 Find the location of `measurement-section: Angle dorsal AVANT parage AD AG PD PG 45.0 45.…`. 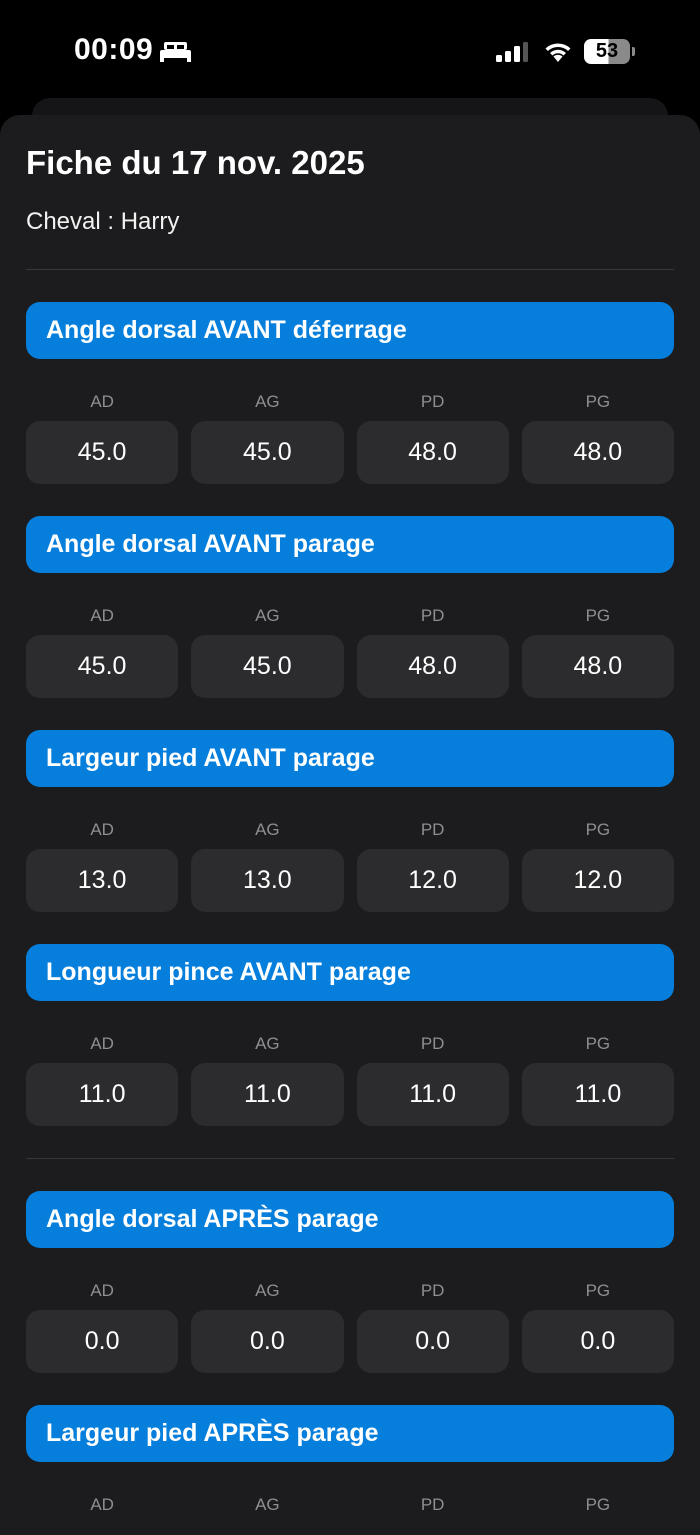

measurement-section: Angle dorsal AVANT parage AD AG PD PG 45.0 45.… is located at coordinates (350, 607).